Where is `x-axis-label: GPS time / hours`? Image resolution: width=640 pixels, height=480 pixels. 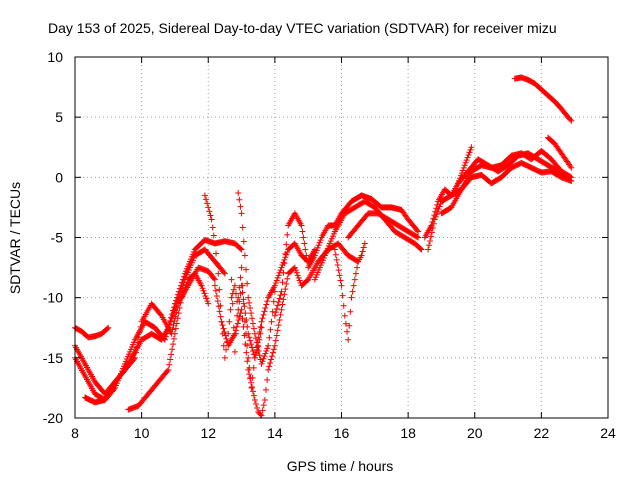
x-axis-label: GPS time / hours is located at coordinates (340, 466).